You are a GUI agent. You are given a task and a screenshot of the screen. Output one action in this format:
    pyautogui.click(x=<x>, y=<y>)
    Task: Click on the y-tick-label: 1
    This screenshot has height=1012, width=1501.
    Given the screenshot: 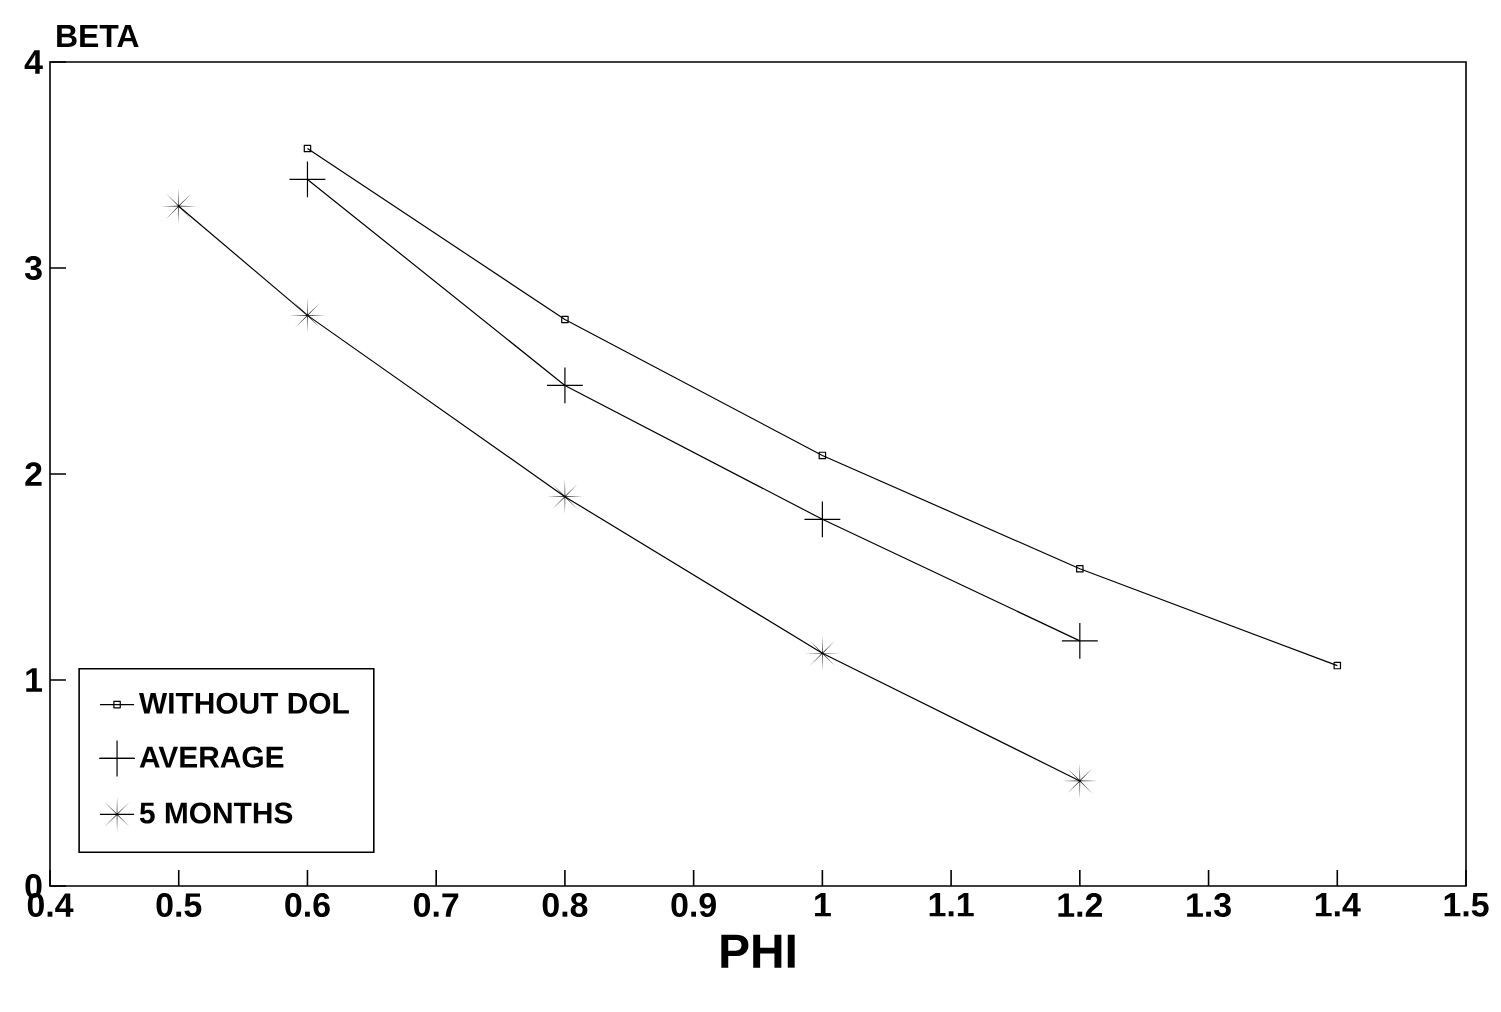 What is the action you would take?
    pyautogui.click(x=34, y=680)
    